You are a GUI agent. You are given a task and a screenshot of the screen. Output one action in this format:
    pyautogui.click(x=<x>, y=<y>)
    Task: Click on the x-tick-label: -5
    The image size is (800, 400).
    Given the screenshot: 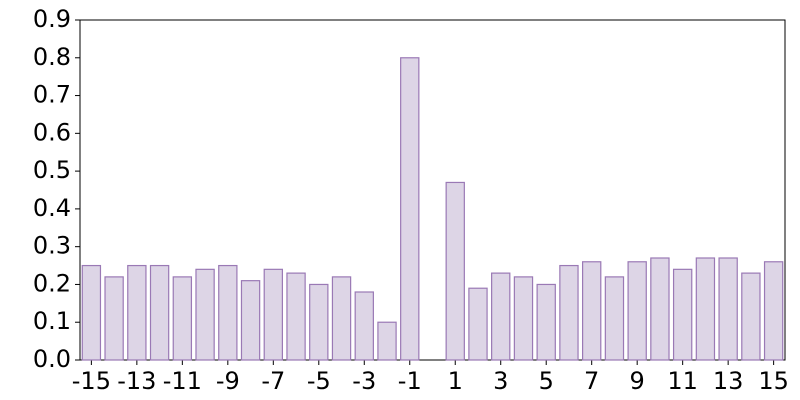 What is the action you would take?
    pyautogui.click(x=319, y=381)
    